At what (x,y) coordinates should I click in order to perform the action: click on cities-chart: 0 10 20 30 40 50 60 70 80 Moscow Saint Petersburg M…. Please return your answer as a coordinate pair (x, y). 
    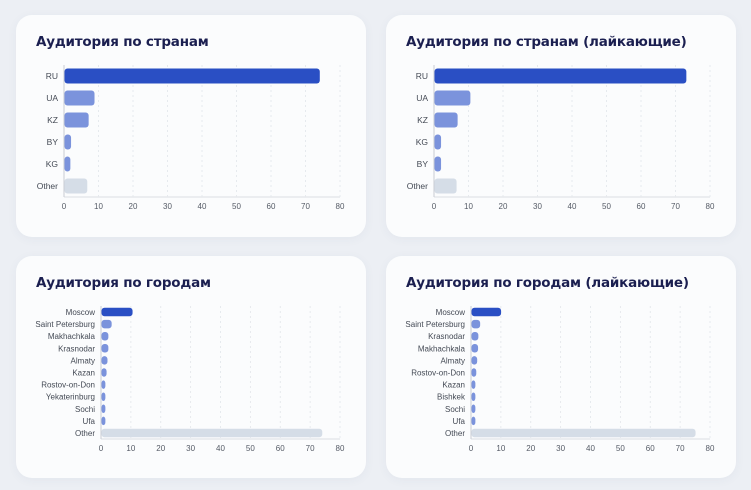
    Looking at the image, I should click on (190, 379).